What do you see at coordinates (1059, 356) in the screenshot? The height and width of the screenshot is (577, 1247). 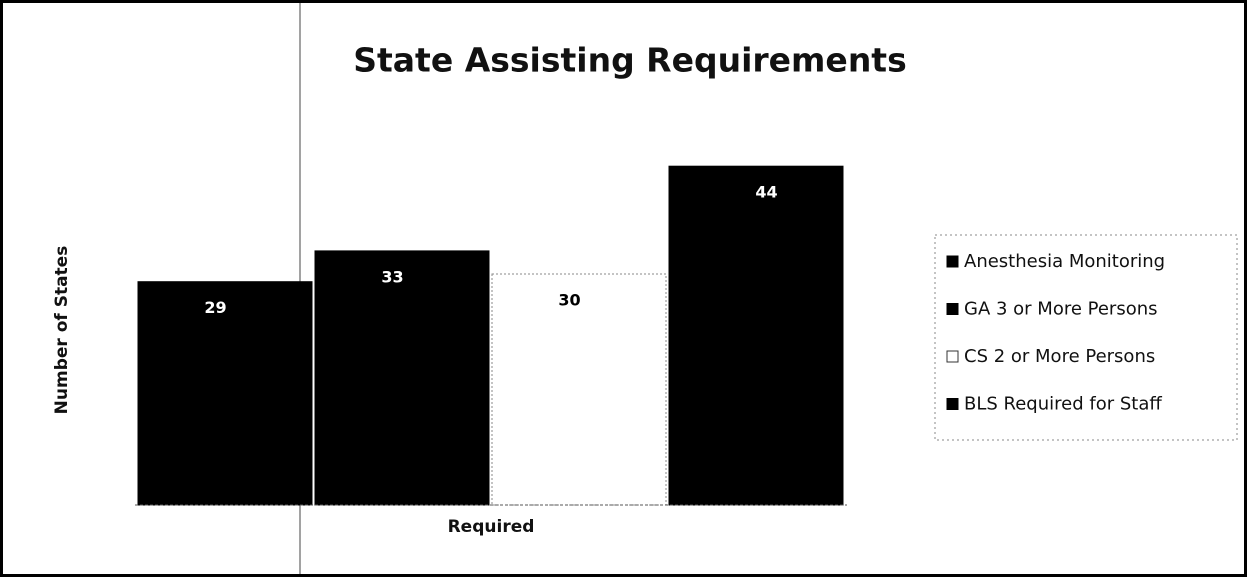 I see `legend-label: CS 2 or More Persons` at bounding box center [1059, 356].